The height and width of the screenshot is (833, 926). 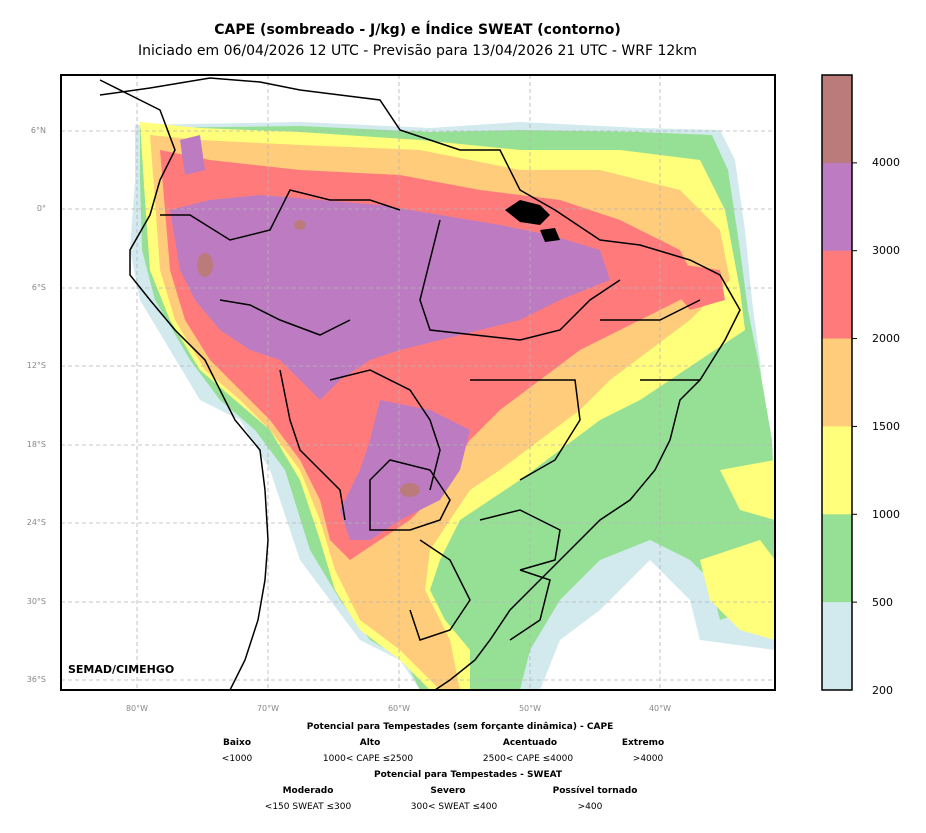 I want to click on colorbar-frame, so click(x=837, y=382).